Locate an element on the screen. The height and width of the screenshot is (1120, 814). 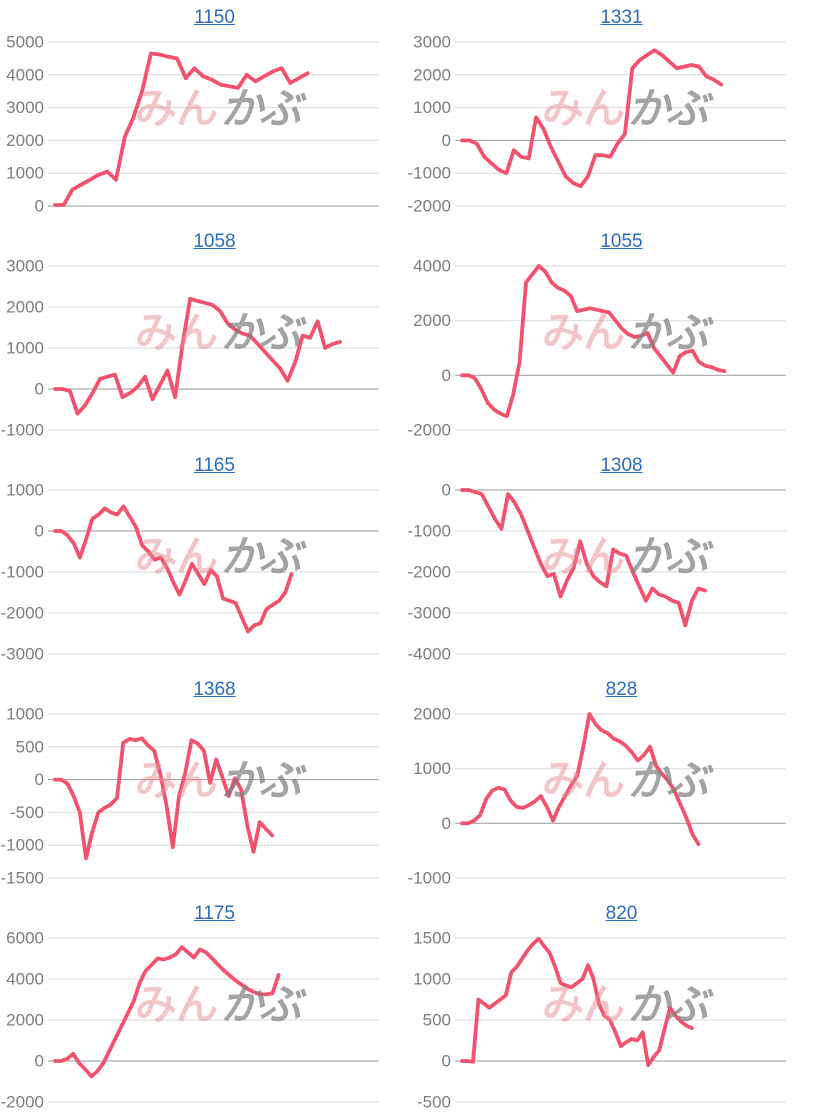
line-chart-svg: -1000 0 1000 2000 3000 is located at coordinates (190, 348).